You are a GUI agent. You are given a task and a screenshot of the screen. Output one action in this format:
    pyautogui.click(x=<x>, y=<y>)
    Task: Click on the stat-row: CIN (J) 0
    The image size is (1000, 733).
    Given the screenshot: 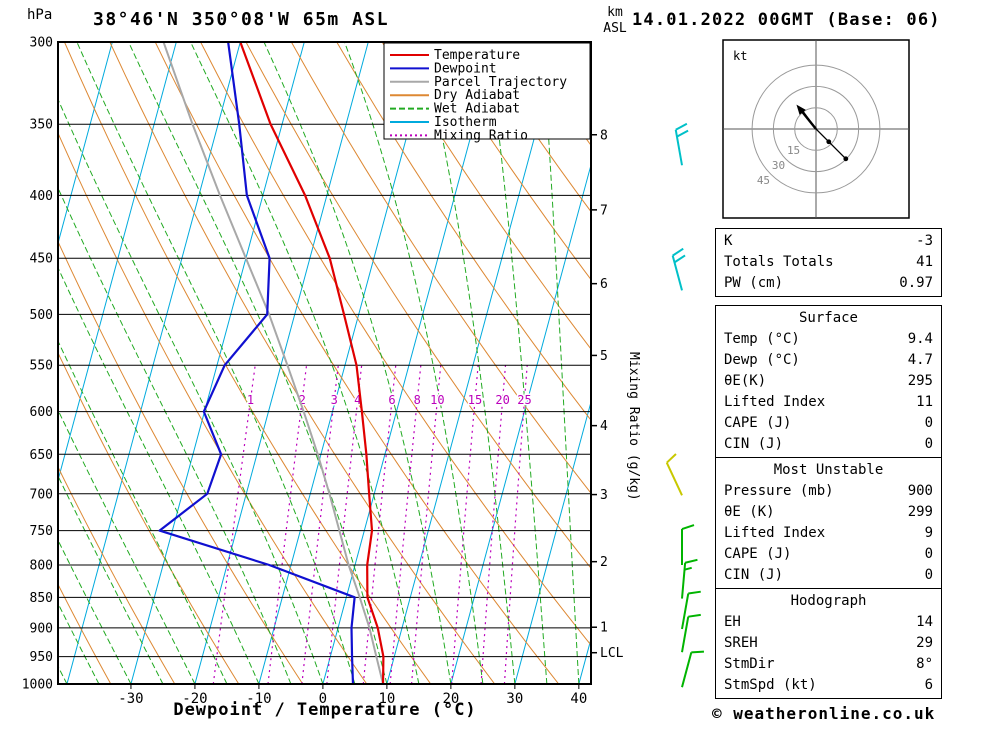 What is the action you would take?
    pyautogui.click(x=828, y=444)
    